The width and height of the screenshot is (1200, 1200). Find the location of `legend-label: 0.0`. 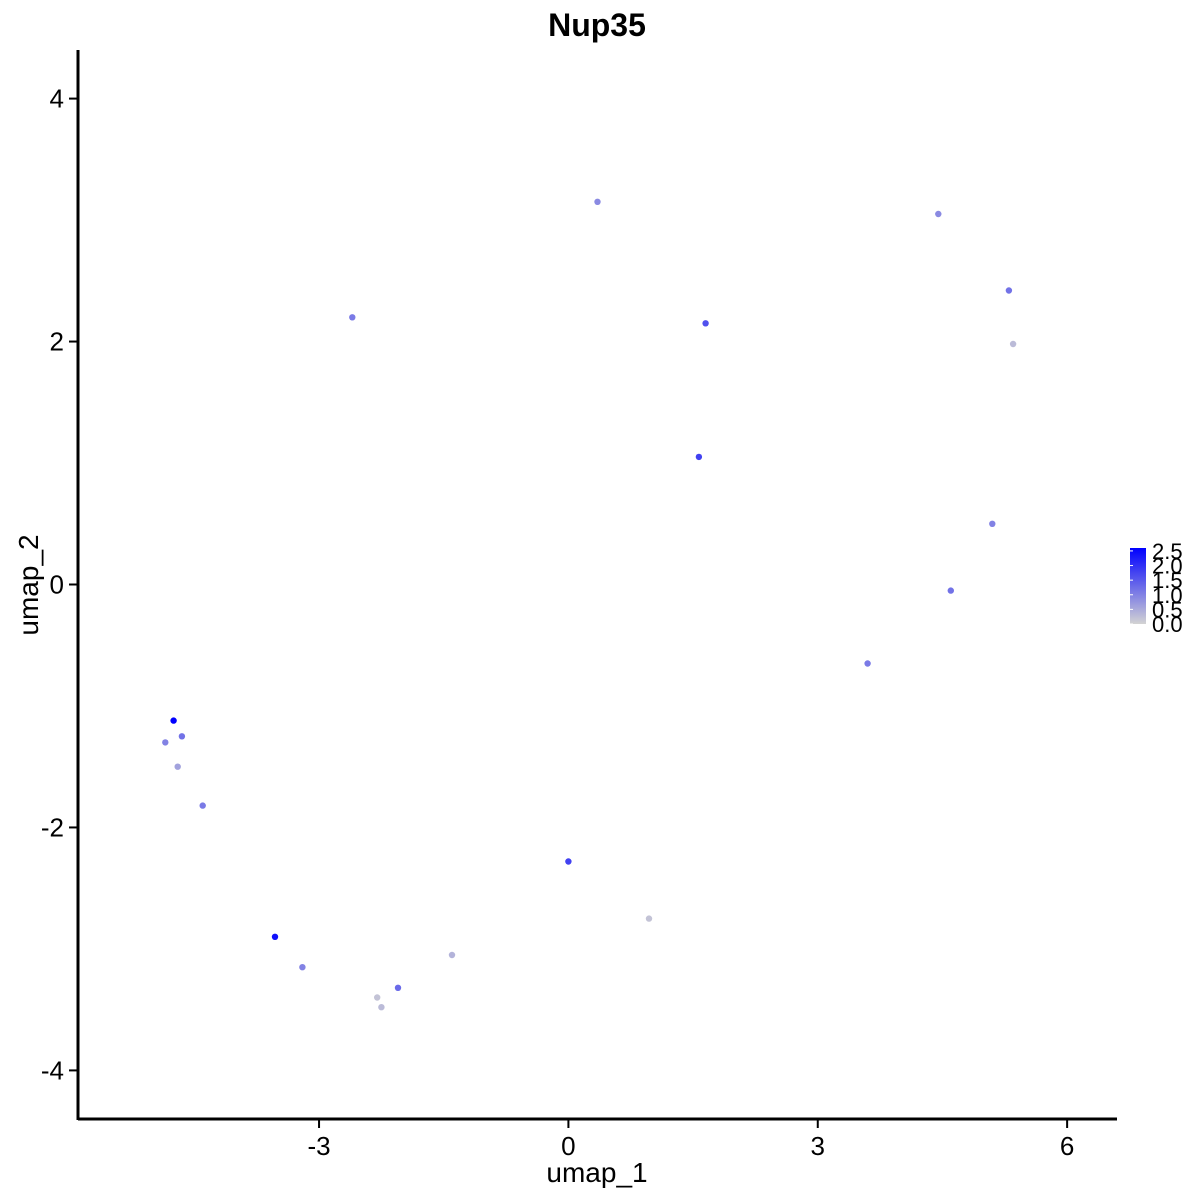

legend-label: 0.0 is located at coordinates (1167, 624).